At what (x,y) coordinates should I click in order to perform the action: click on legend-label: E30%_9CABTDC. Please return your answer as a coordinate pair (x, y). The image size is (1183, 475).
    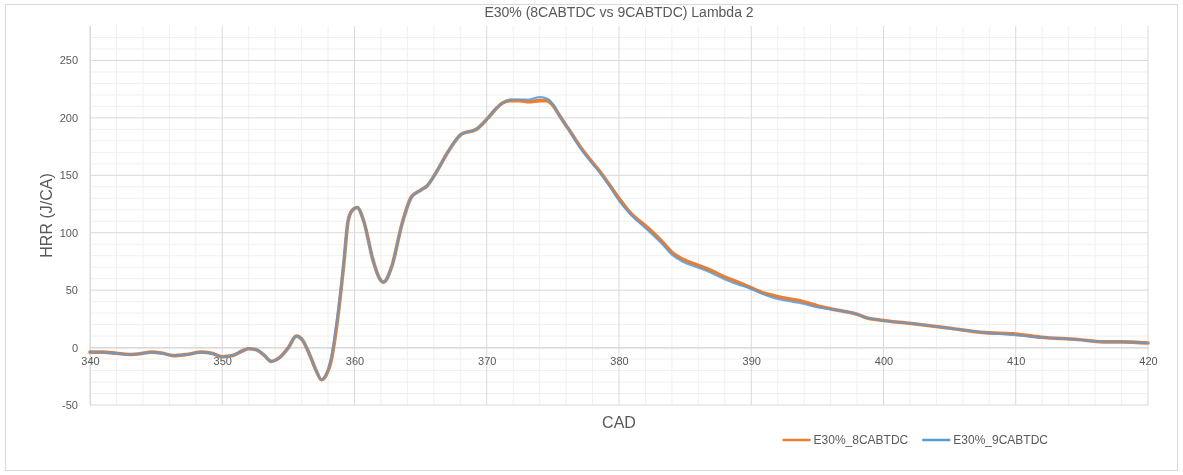
    Looking at the image, I should click on (1001, 440).